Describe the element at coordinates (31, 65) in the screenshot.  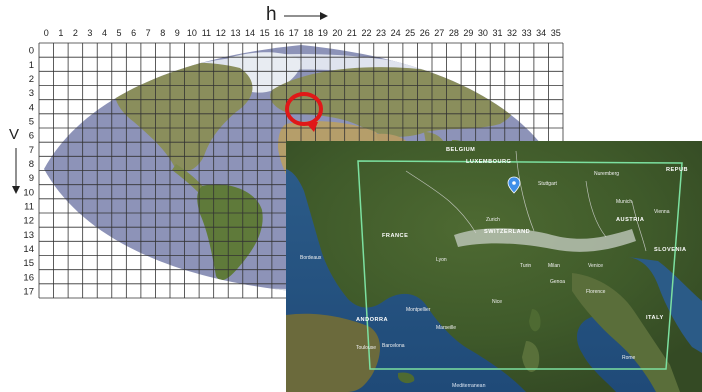
I see `v-tick-label: 1` at that location.